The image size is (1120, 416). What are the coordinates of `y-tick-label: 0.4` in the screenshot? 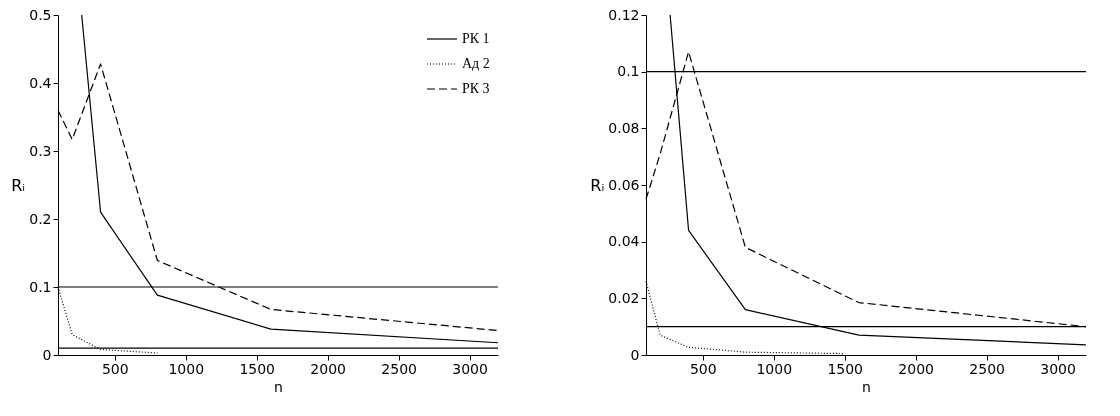 It's located at (40, 82).